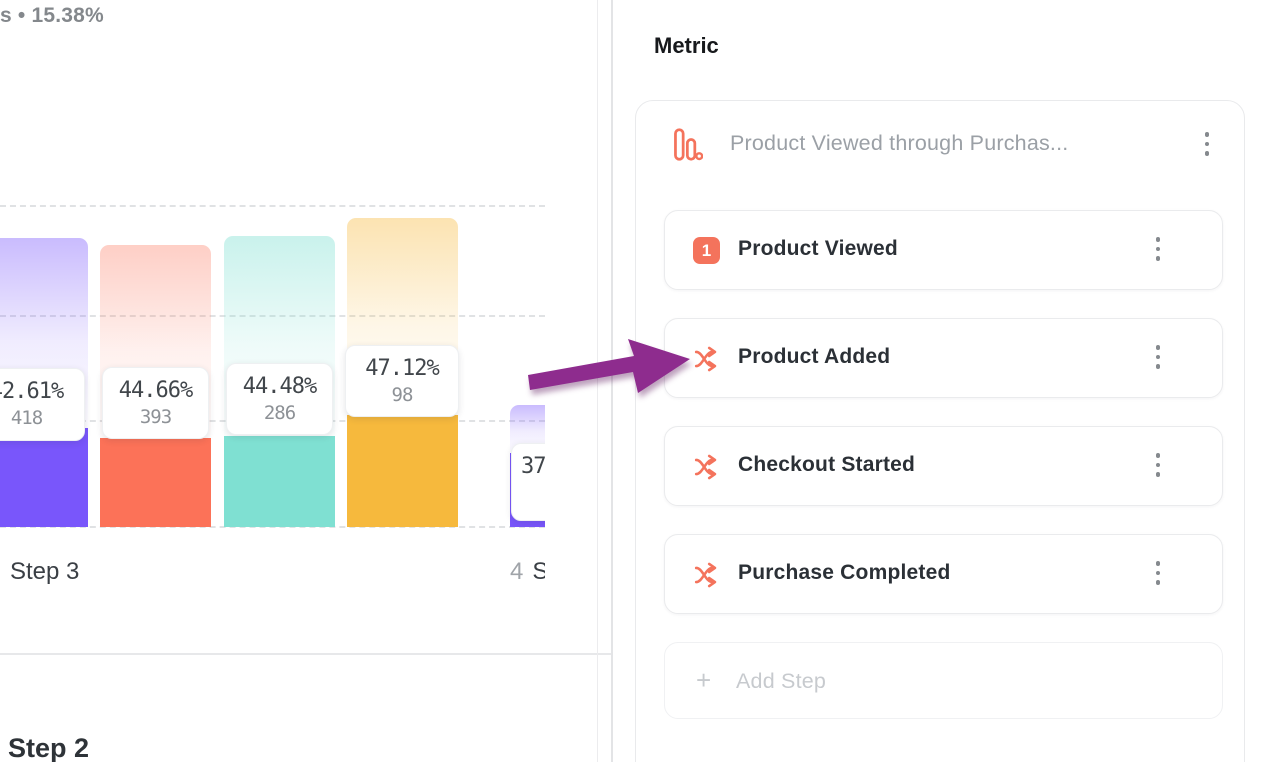 The image size is (1264, 762). Describe the element at coordinates (943, 680) in the screenshot. I see `add-step-button: + Add Step` at that location.